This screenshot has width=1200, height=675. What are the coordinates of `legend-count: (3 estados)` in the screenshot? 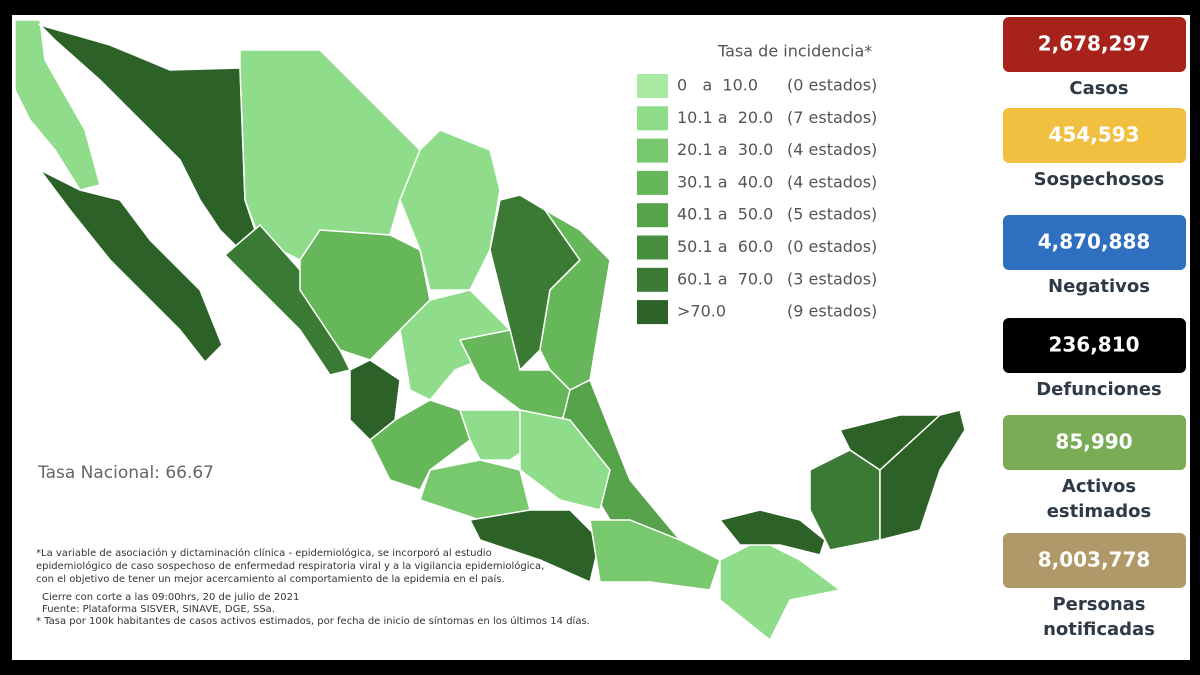 It's located at (832, 278).